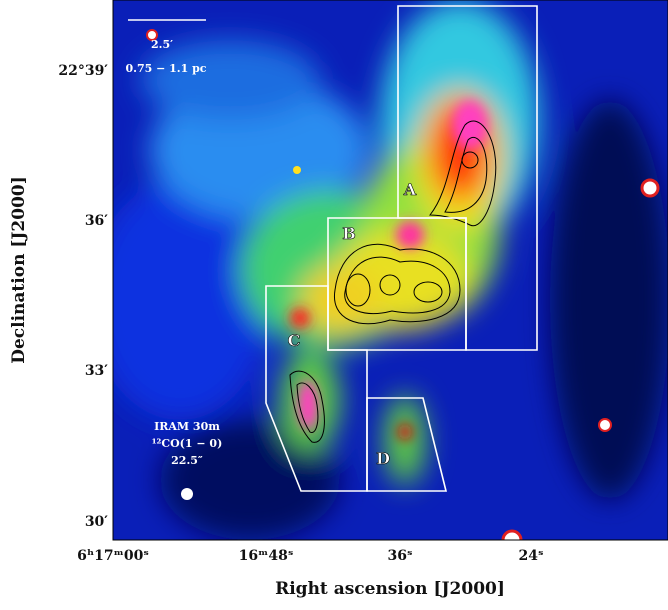  I want to click on telescope-label: IRAM 30m, so click(187, 426).